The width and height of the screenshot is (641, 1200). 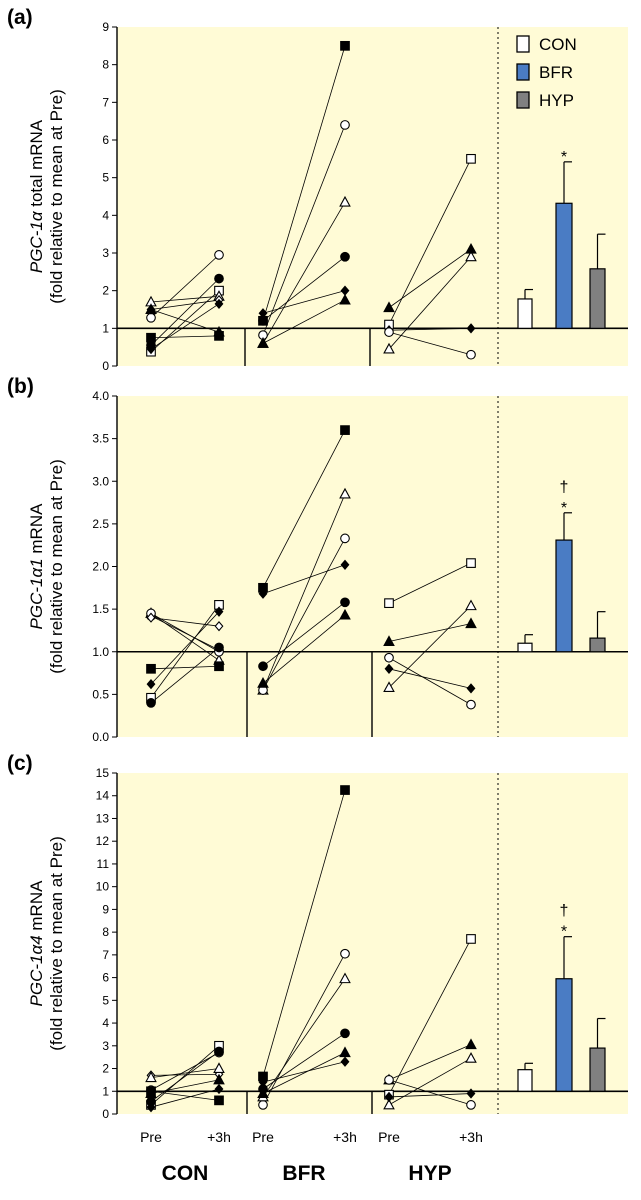 I want to click on y-tick-label: 4.0, so click(x=100, y=396).